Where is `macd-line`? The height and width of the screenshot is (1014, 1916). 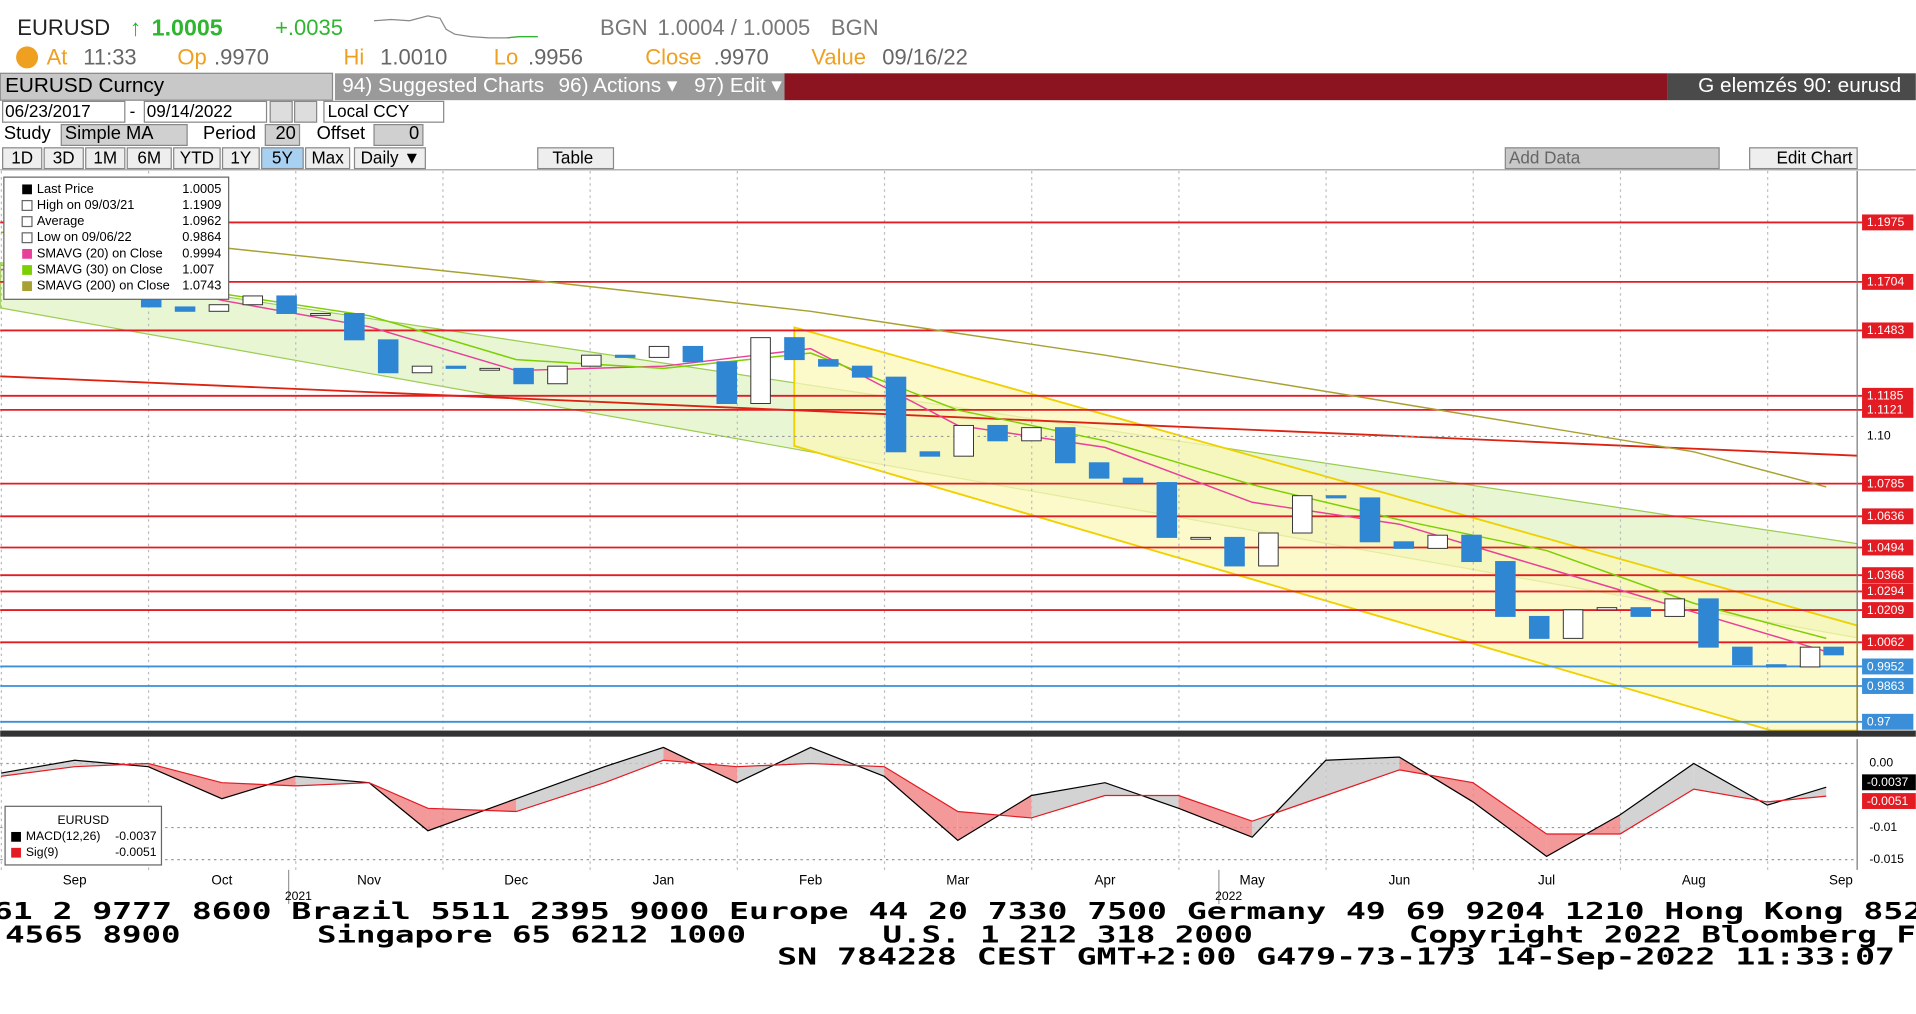
macd-line is located at coordinates (914, 797).